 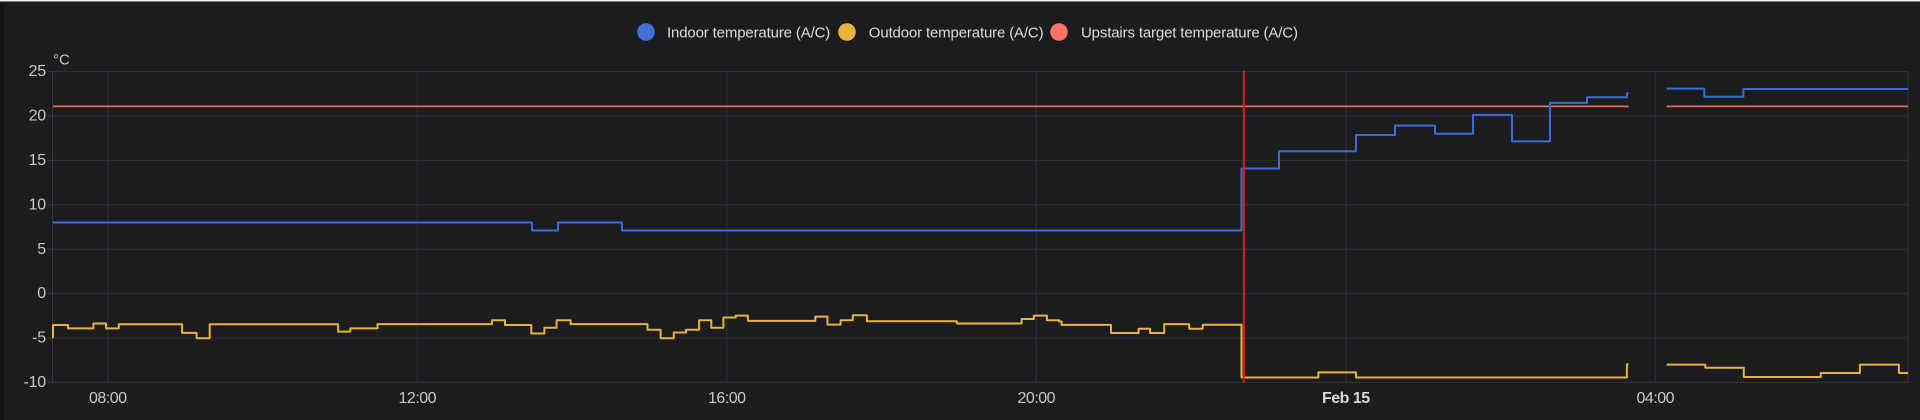 What do you see at coordinates (34, 382) in the screenshot?
I see `svg-text: -10` at bounding box center [34, 382].